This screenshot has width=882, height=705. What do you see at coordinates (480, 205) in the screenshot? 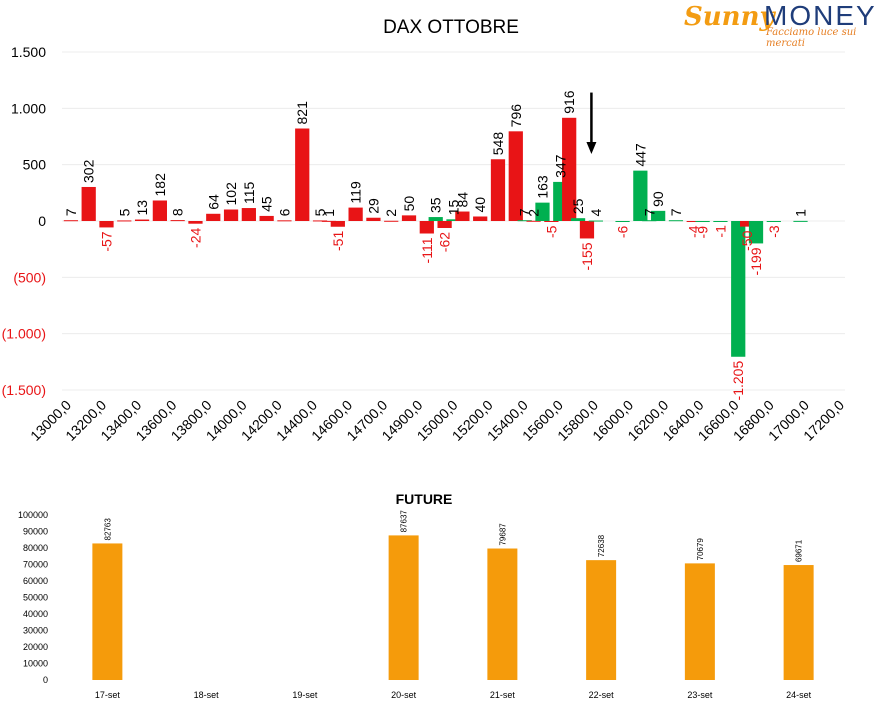
I see `data-label: 40` at bounding box center [480, 205].